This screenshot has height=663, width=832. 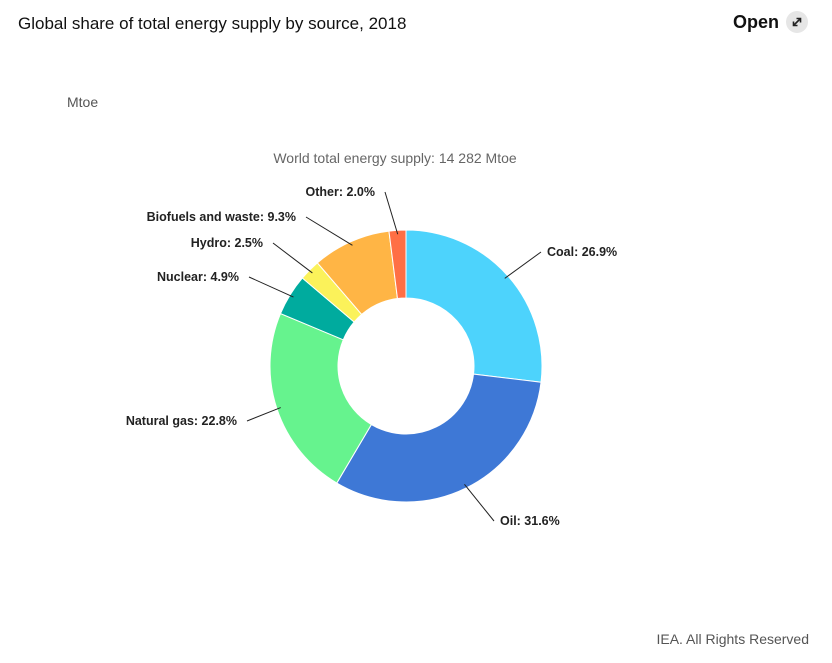 I want to click on leader-line-hydro, so click(x=292, y=258).